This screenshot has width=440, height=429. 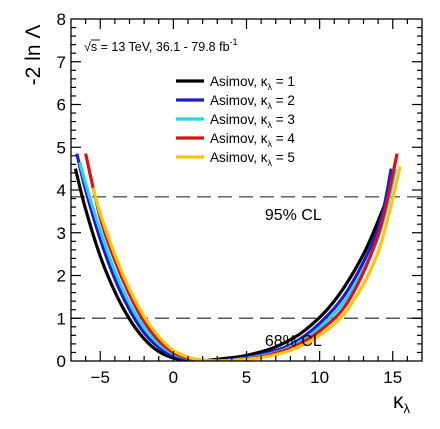 I want to click on x-axis-title: κλ, so click(x=402, y=403).